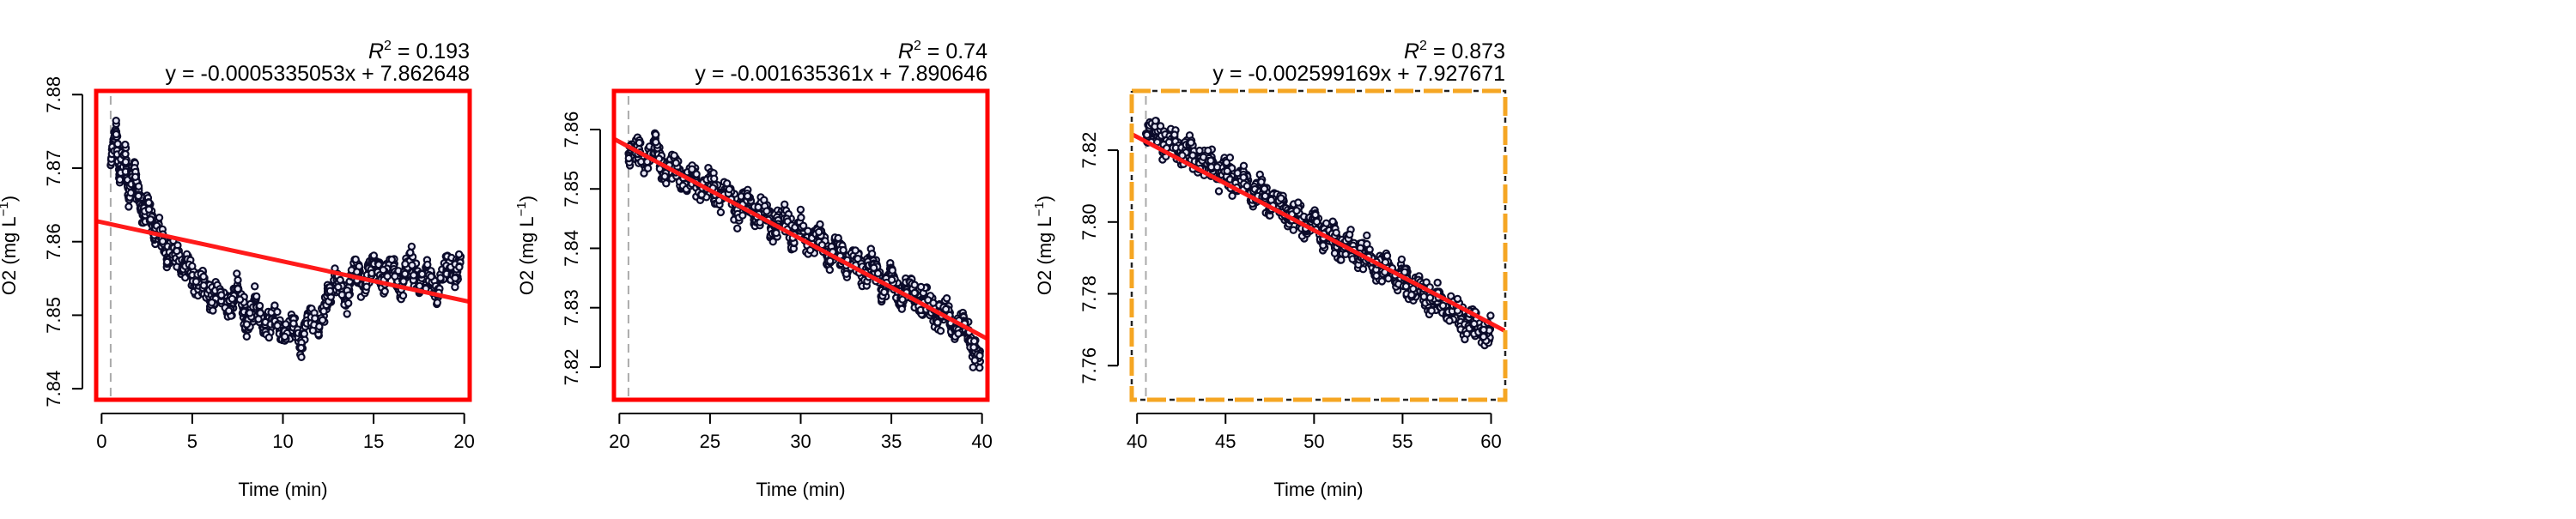 The width and height of the screenshot is (2576, 519). What do you see at coordinates (572, 307) in the screenshot?
I see `y-tick-label: 7.83` at bounding box center [572, 307].